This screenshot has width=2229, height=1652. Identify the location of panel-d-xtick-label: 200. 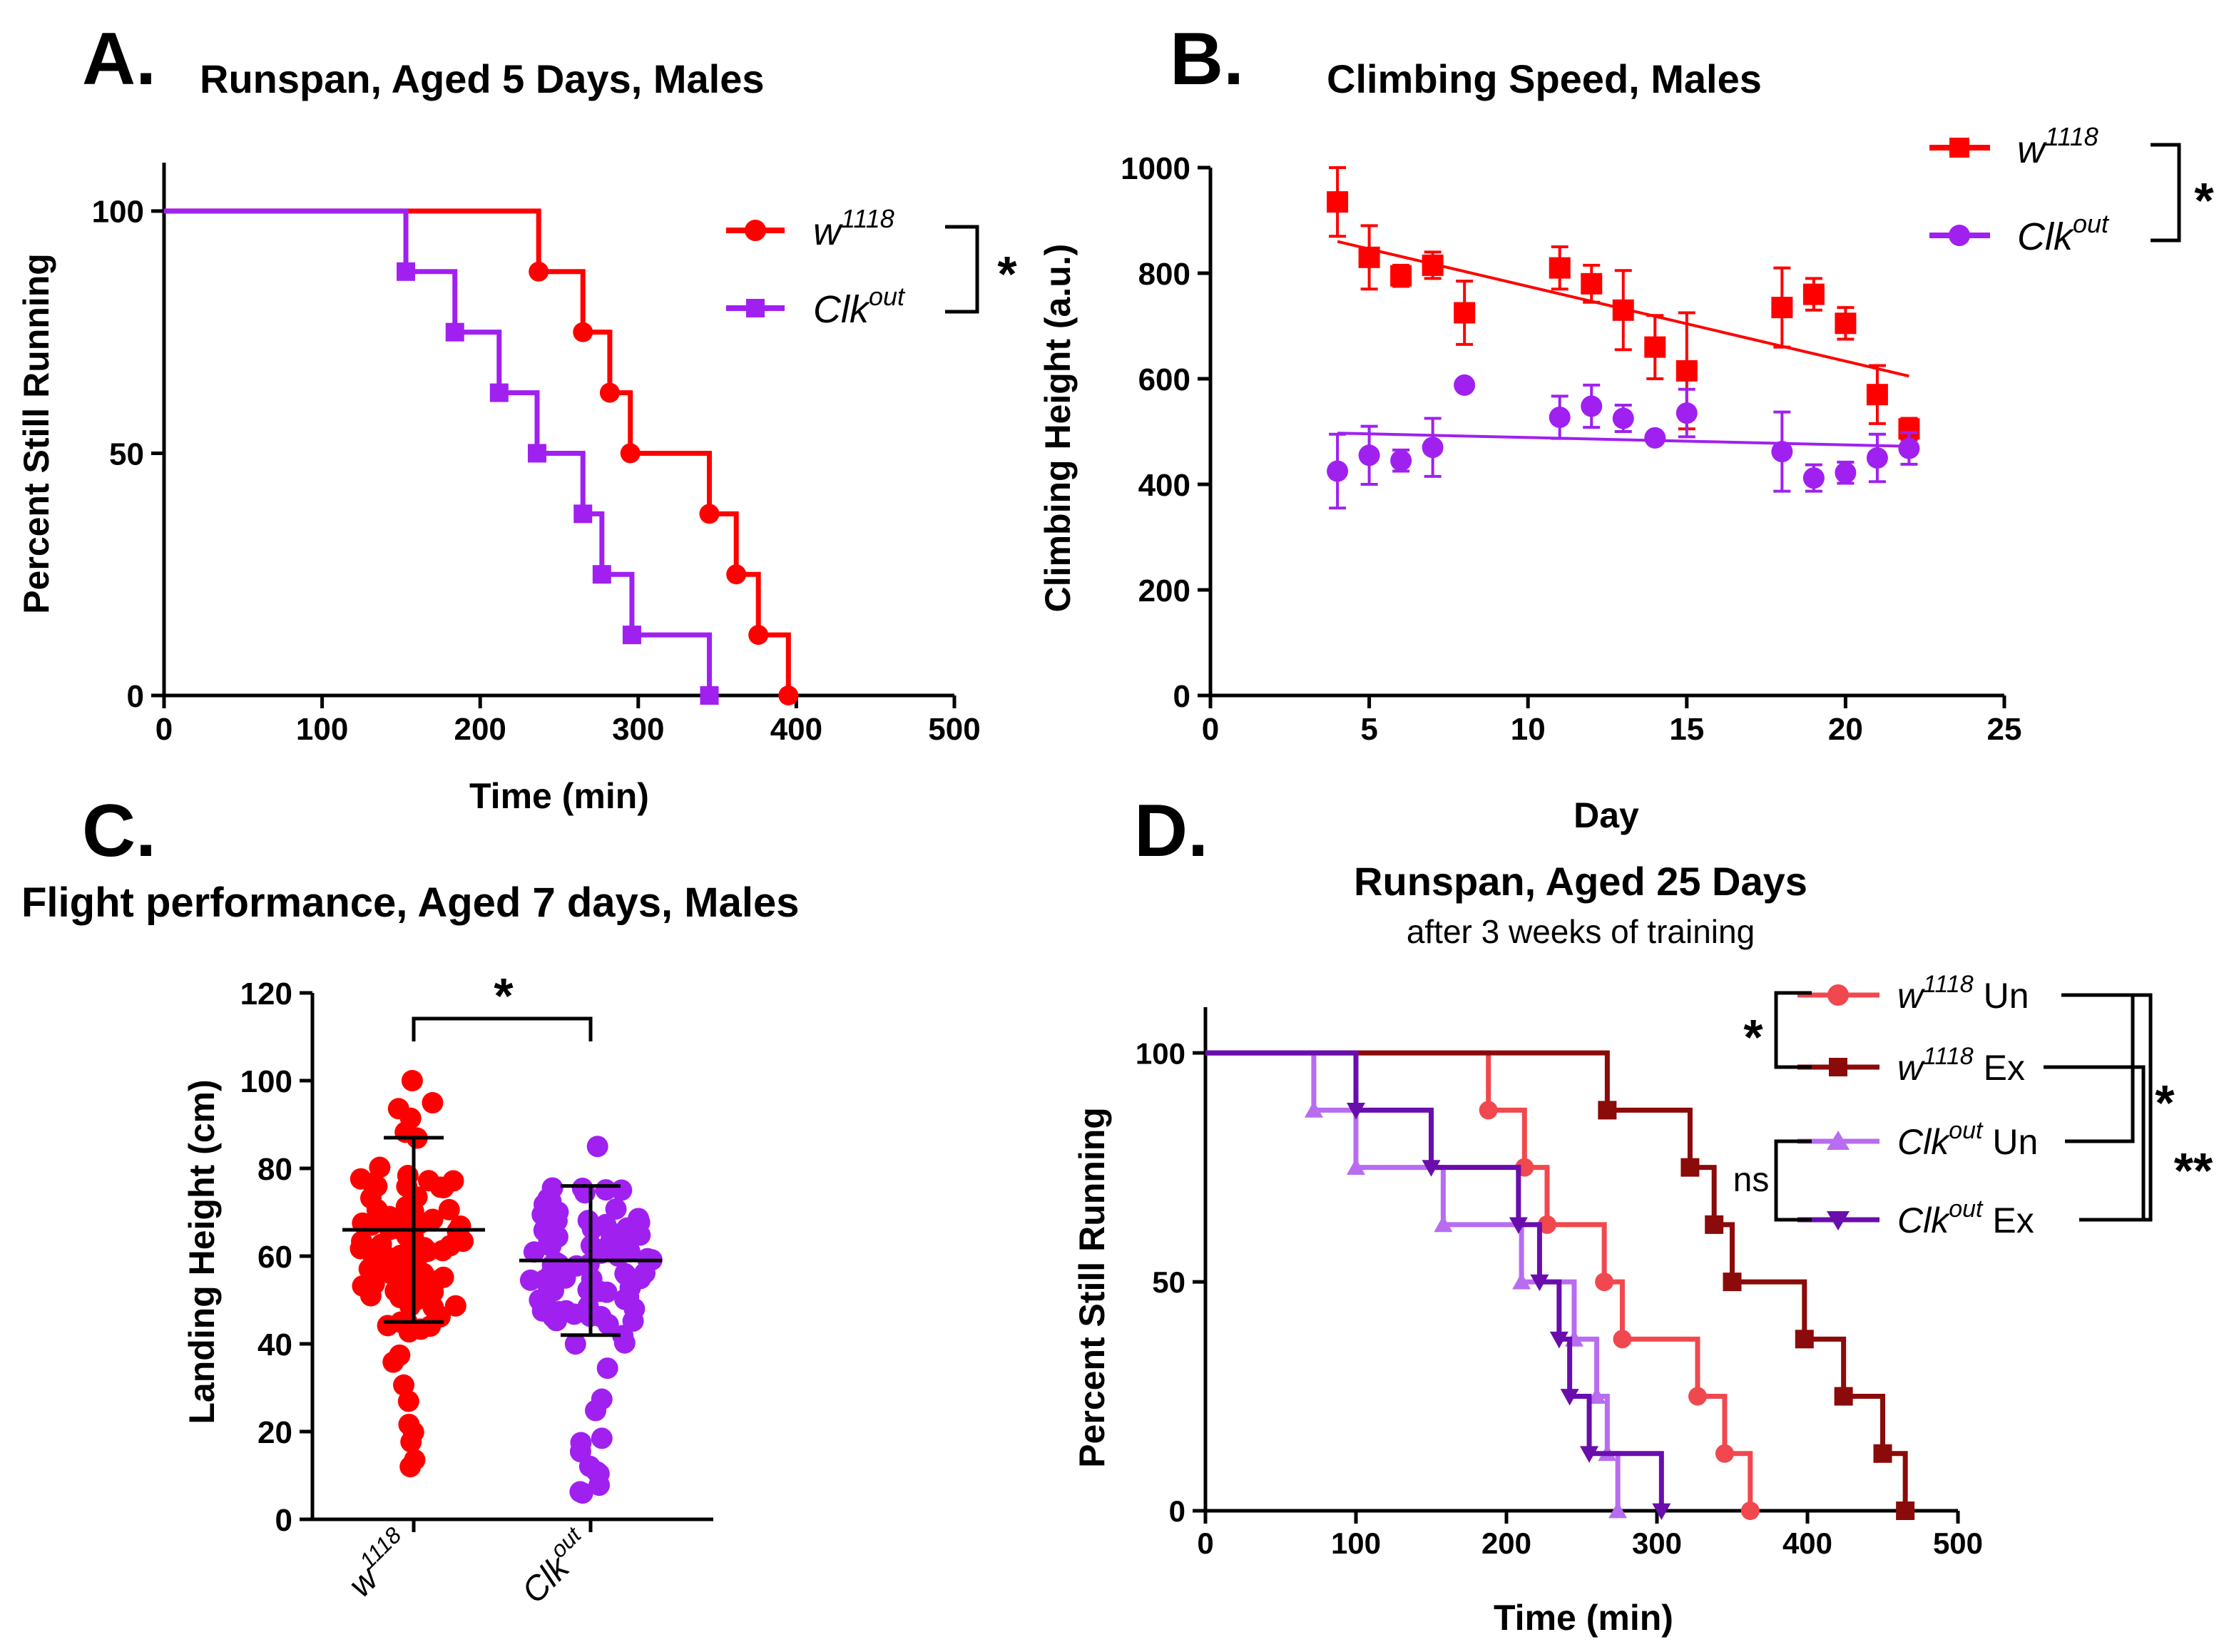
(1506, 1543).